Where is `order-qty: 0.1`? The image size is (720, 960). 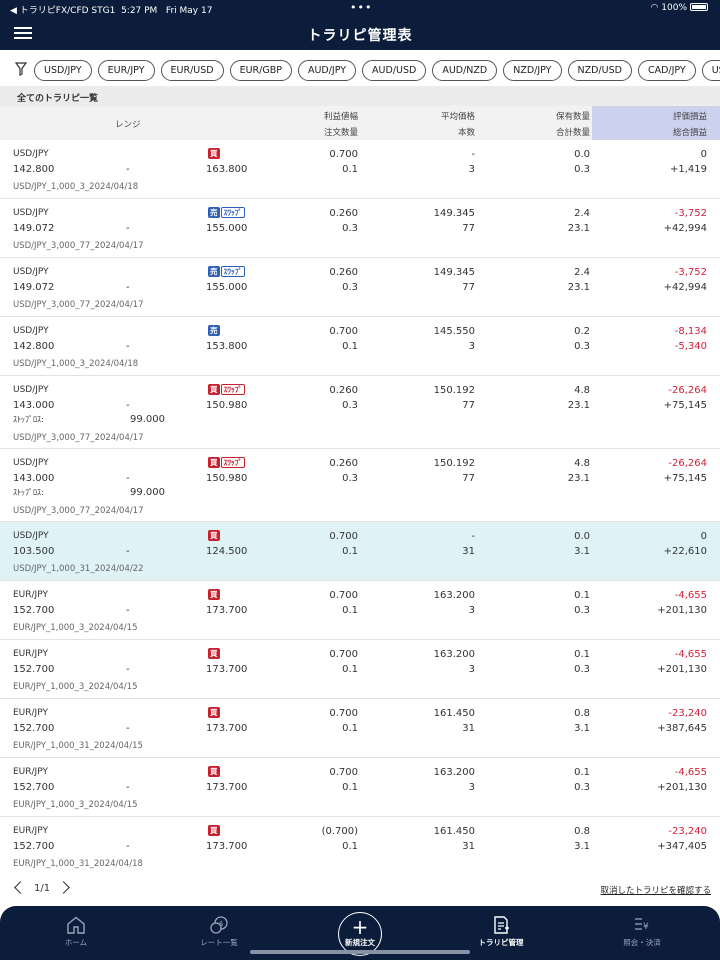
order-qty: 0.1 is located at coordinates (350, 346).